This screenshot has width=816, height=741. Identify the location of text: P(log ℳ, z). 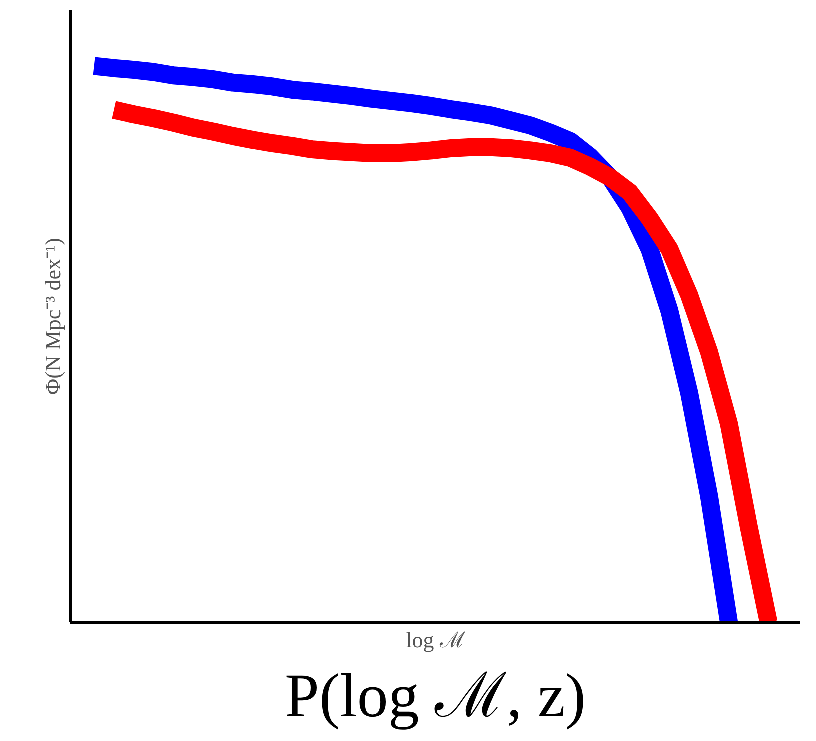
(435, 696).